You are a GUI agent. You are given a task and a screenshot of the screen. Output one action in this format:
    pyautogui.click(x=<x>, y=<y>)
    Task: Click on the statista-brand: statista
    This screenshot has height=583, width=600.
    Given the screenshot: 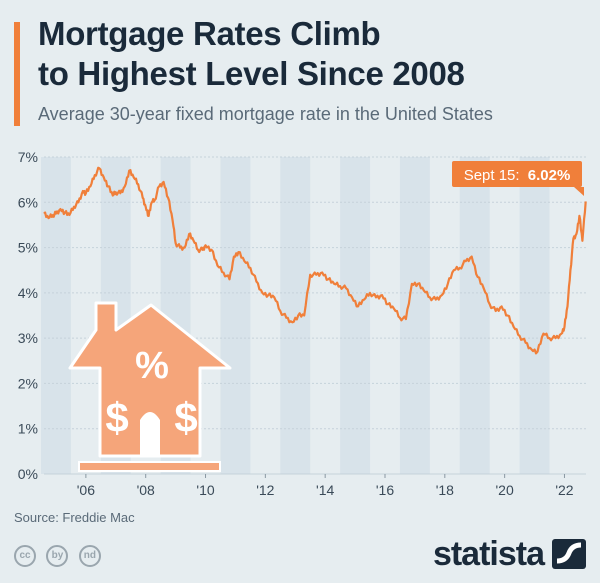 What is the action you would take?
    pyautogui.click(x=509, y=554)
    